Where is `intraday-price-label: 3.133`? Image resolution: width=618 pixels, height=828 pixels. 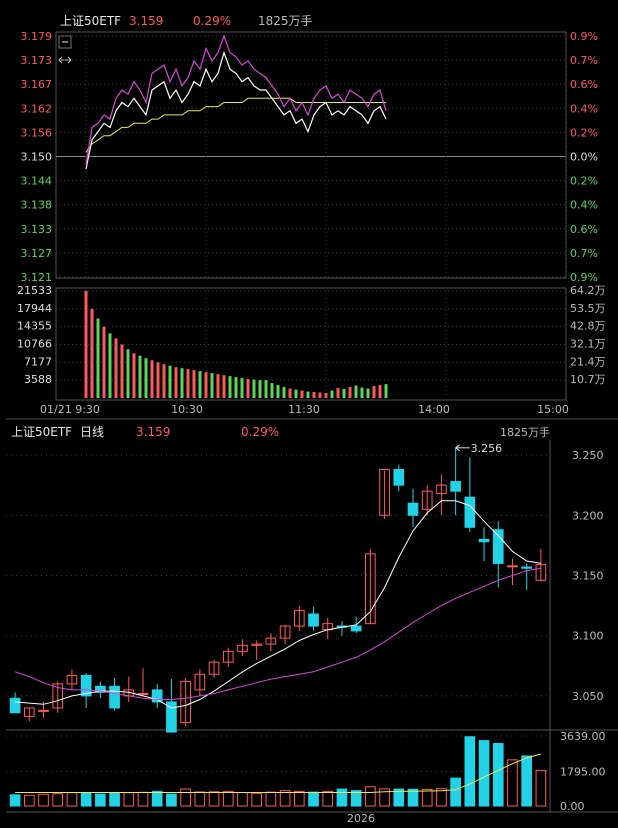 intraday-price-label: 3.133 is located at coordinates (37, 229).